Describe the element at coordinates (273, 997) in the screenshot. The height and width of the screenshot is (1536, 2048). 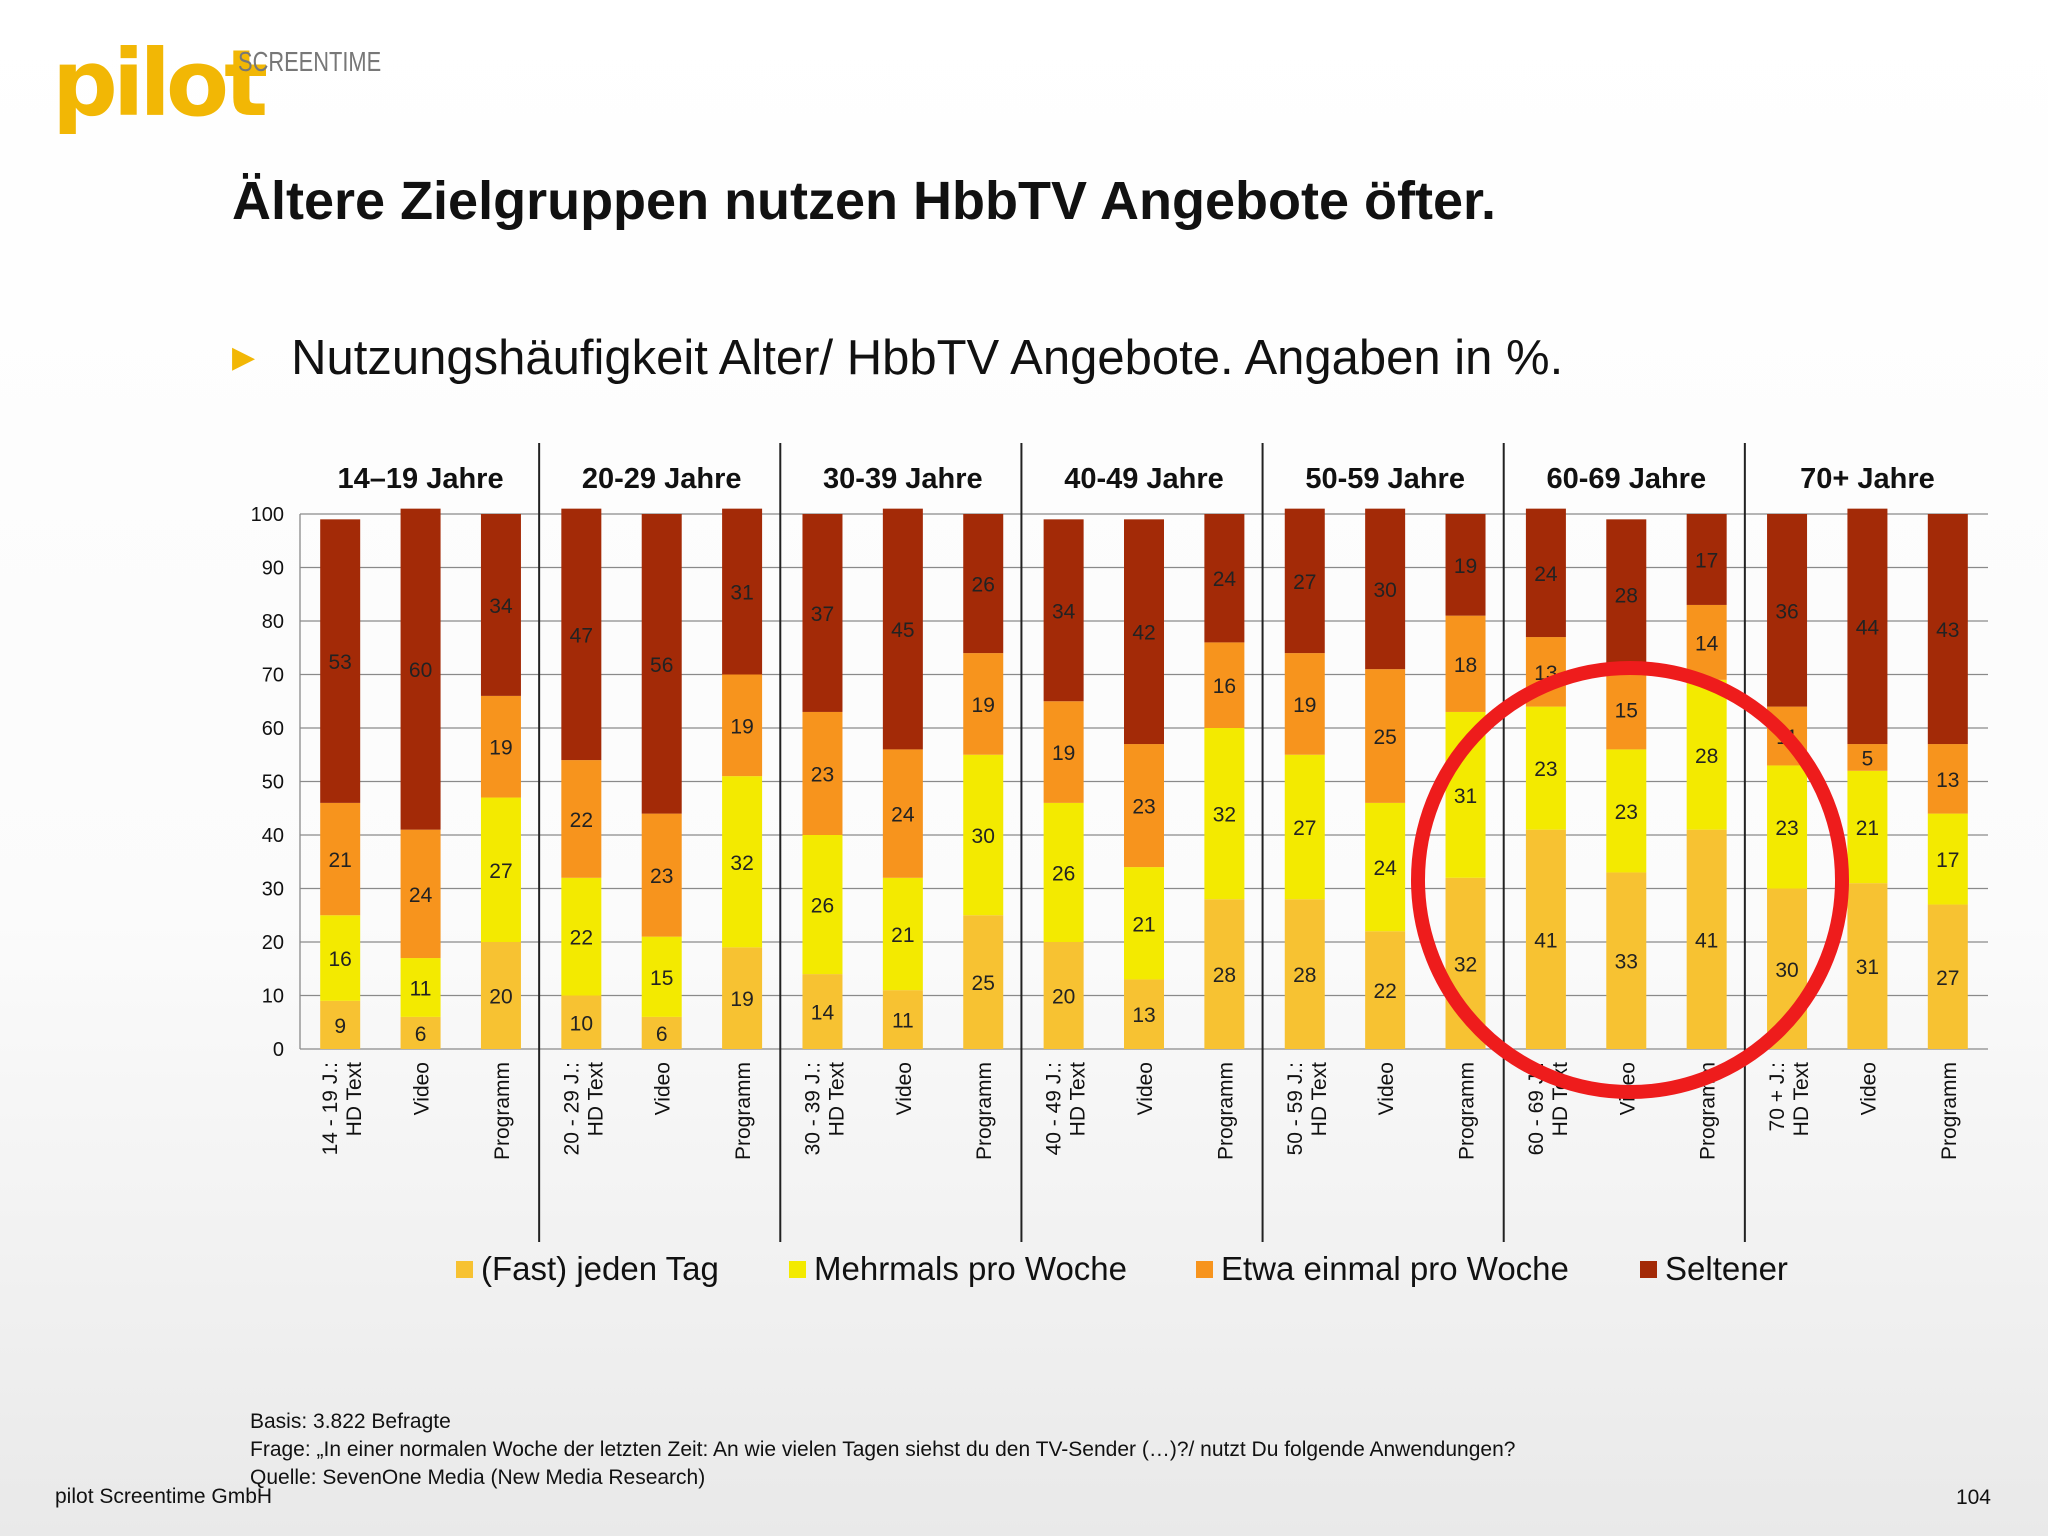
I see `y-tick-label: 10` at that location.